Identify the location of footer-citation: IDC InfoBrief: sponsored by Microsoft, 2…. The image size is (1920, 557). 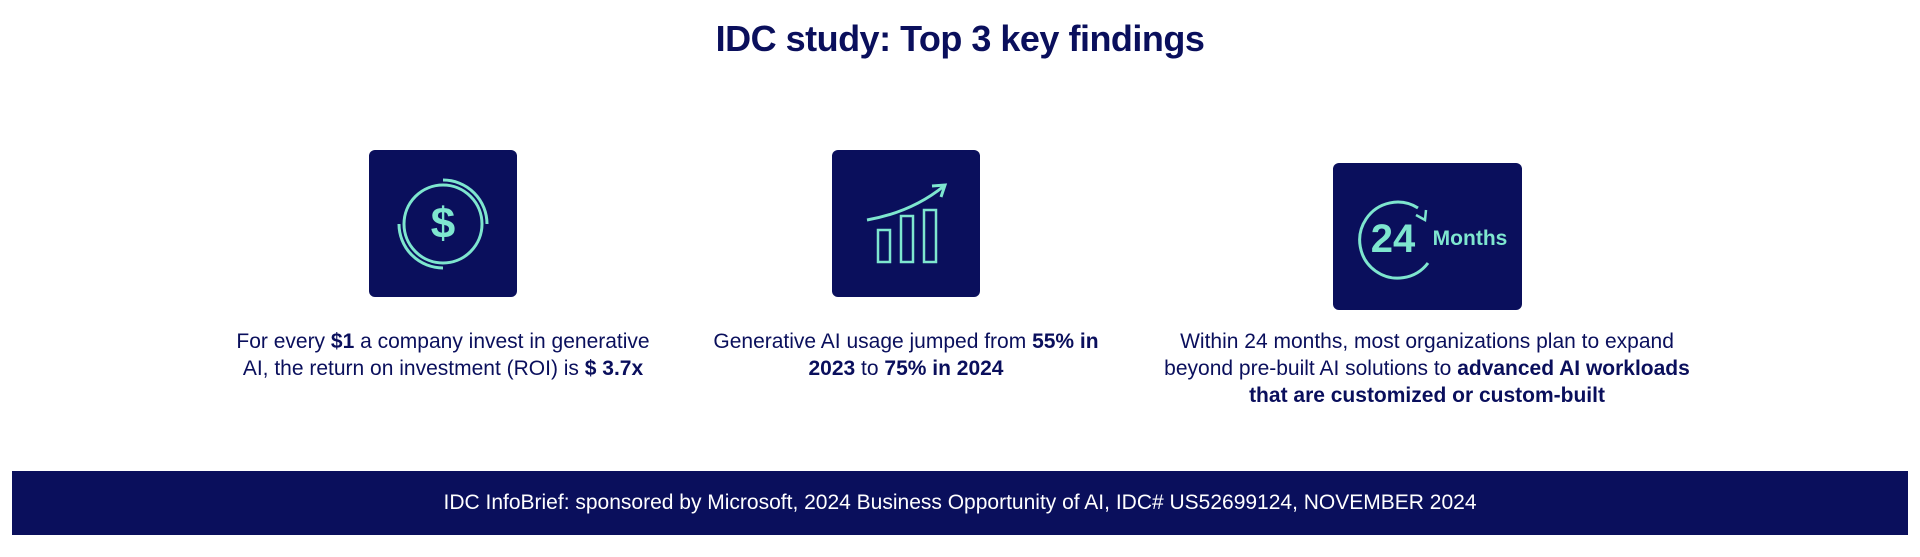
(960, 503).